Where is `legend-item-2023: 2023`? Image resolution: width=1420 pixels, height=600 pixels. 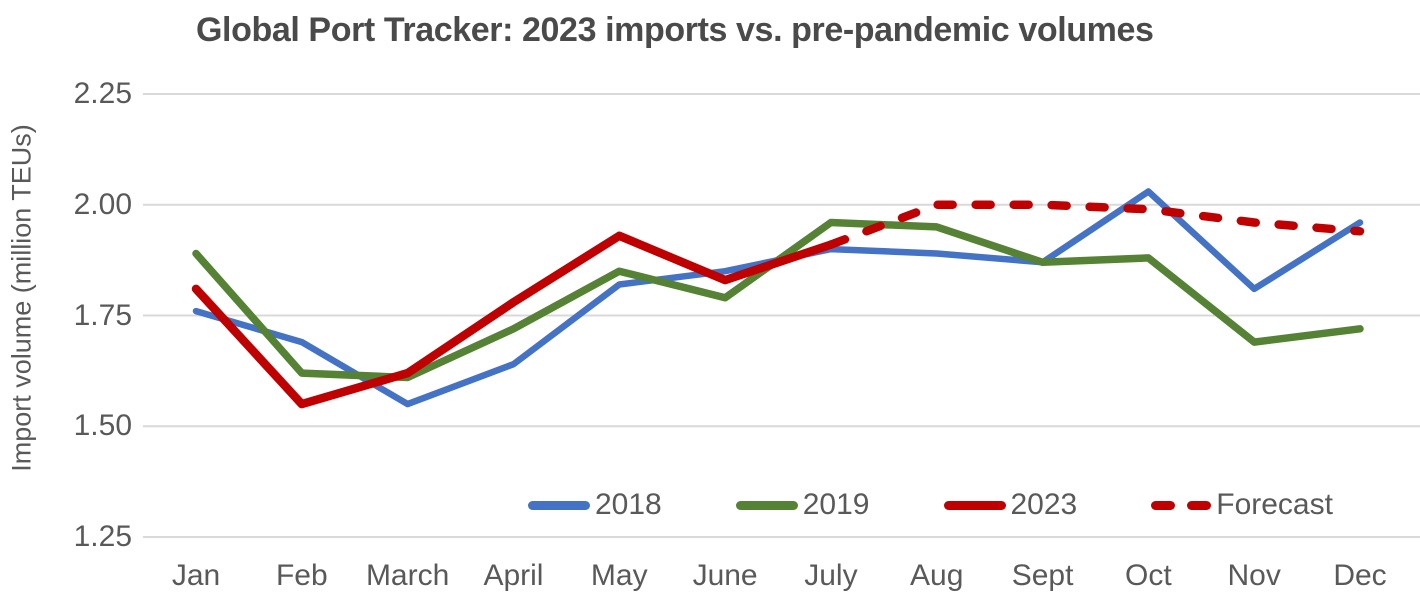 legend-item-2023: 2023 is located at coordinates (1010, 505).